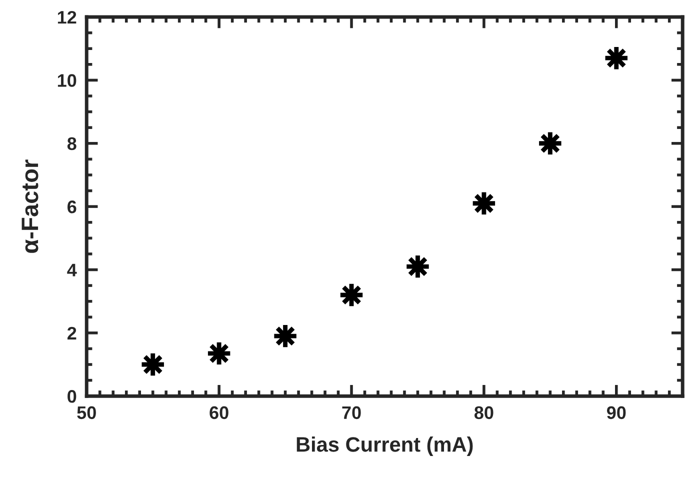  I want to click on y-axis-title: α-Factor, so click(30, 206).